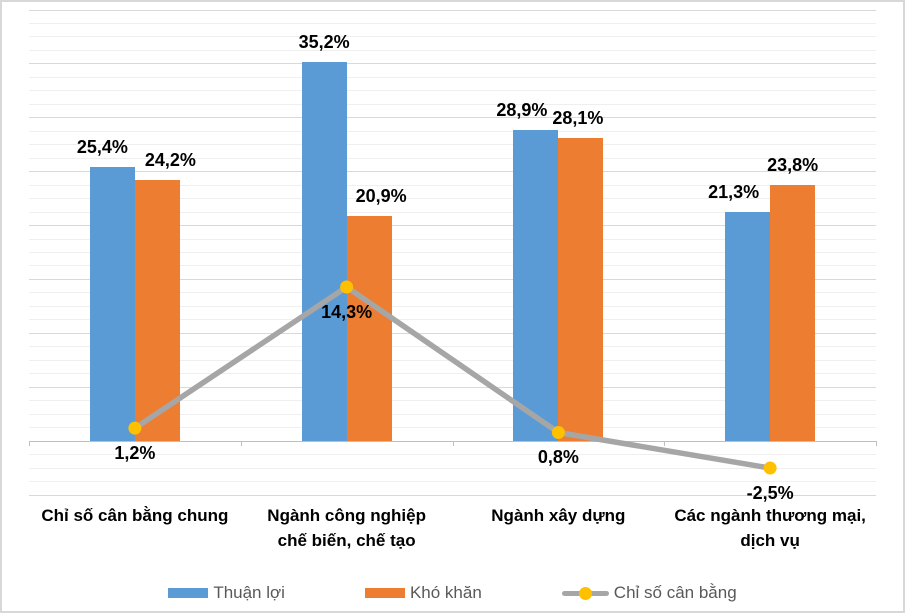  I want to click on line-data-label: 1,2%, so click(135, 453).